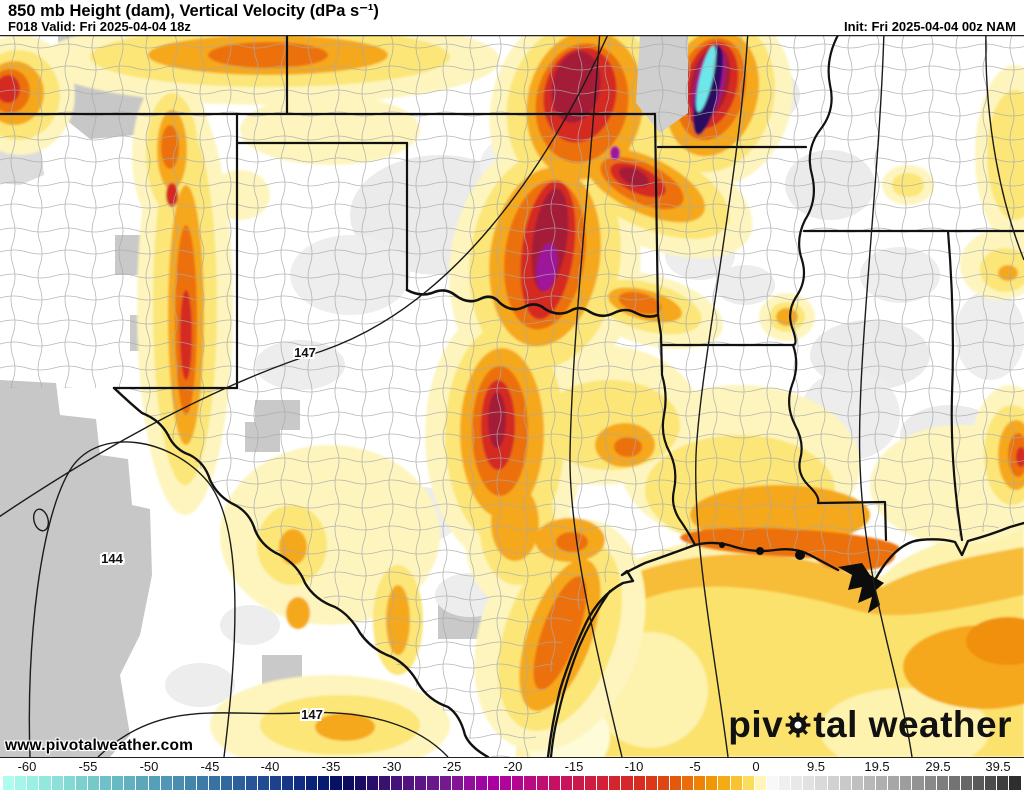 Image resolution: width=1024 pixels, height=791 pixels. I want to click on colorbar-tick: -15, so click(574, 766).